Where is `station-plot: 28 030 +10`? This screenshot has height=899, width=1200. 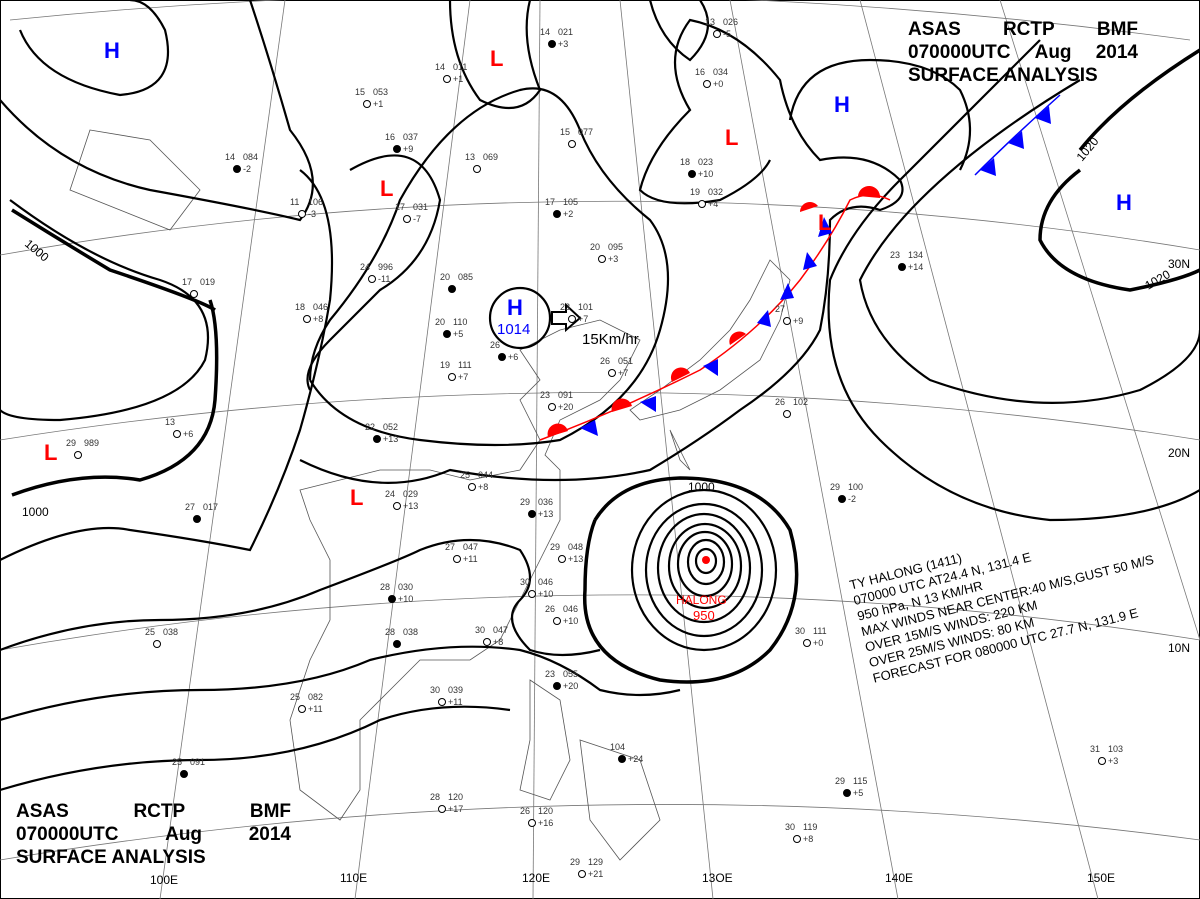 station-plot: 28 030 +10 is located at coordinates (396, 593).